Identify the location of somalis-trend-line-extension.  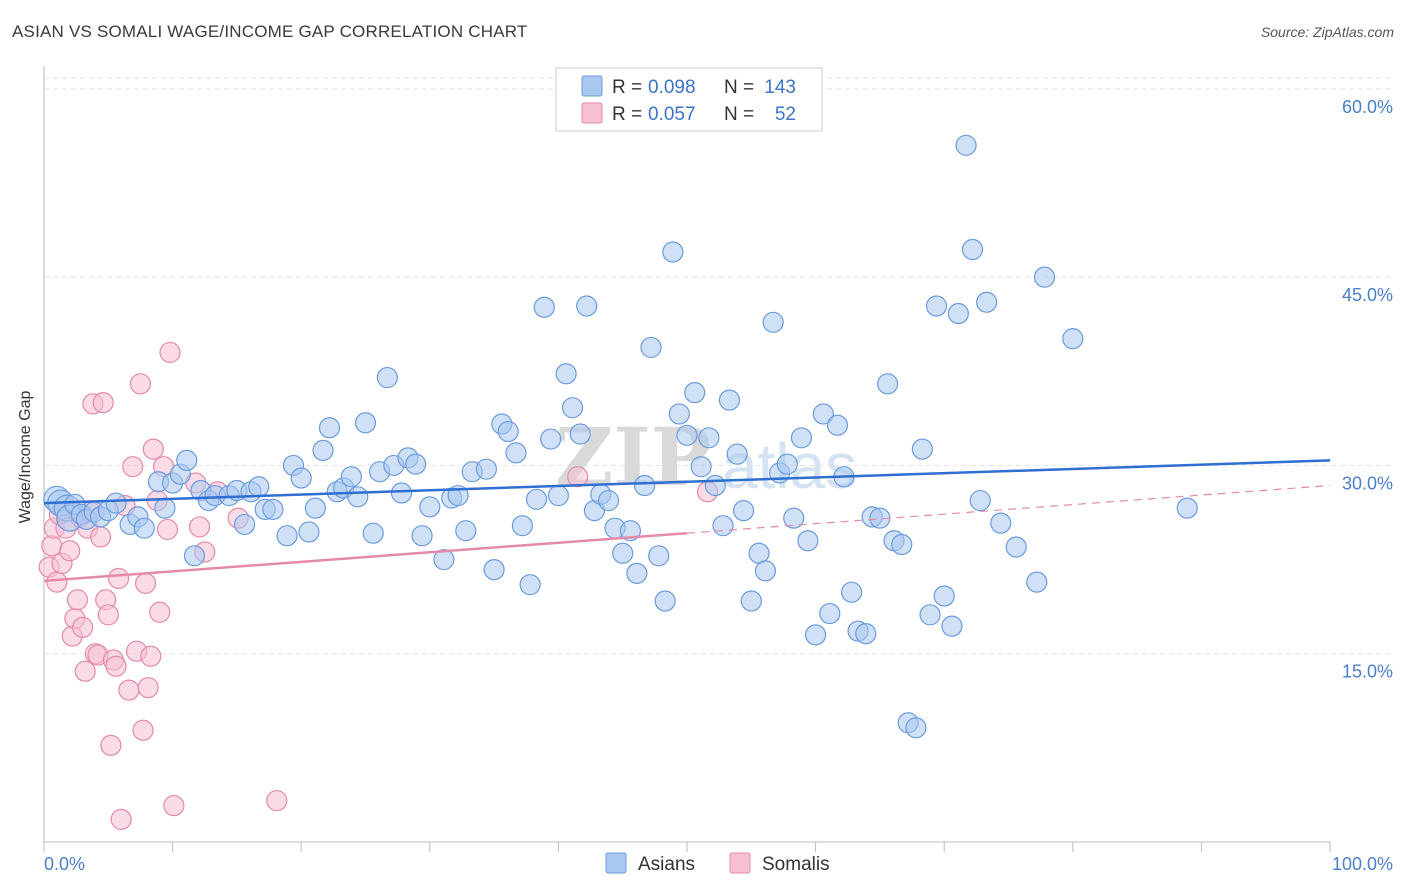
(1008, 509).